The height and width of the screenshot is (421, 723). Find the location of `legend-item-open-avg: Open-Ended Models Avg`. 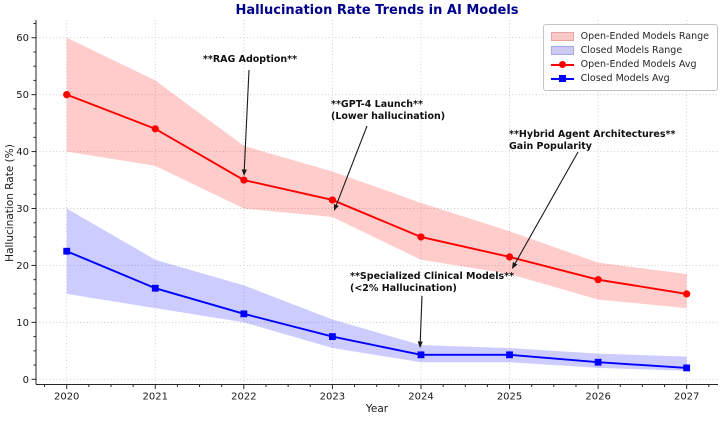

legend-item-open-avg: Open-Ended Models Avg is located at coordinates (629, 64).